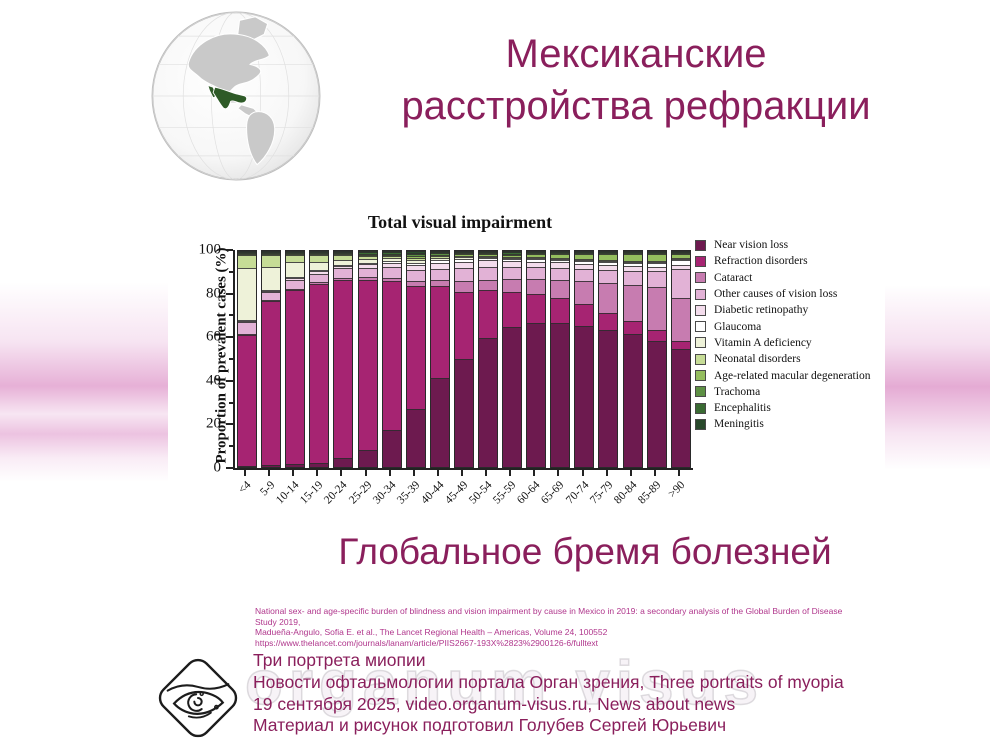 This screenshot has width=990, height=743. I want to click on y-axis-label: Proportion of prevalent cases (%), so click(221, 355).